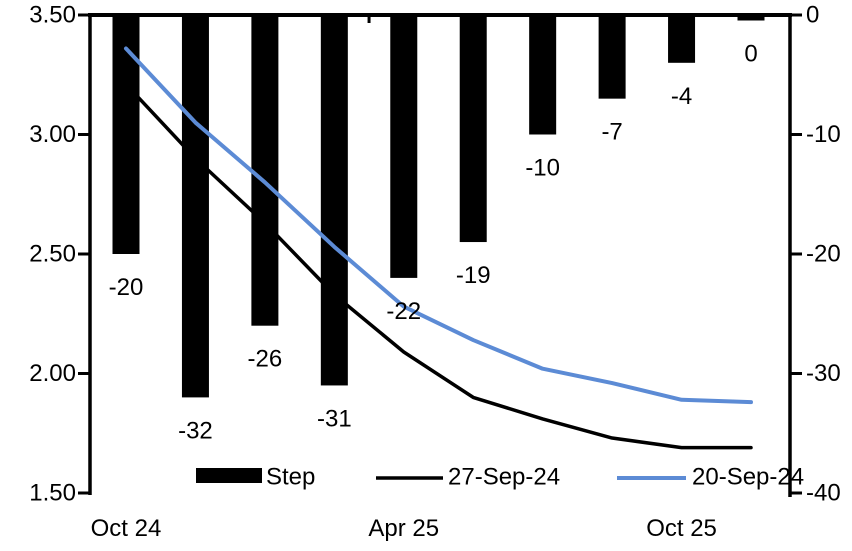  Describe the element at coordinates (681, 96) in the screenshot. I see `bar-data-label: -4` at that location.